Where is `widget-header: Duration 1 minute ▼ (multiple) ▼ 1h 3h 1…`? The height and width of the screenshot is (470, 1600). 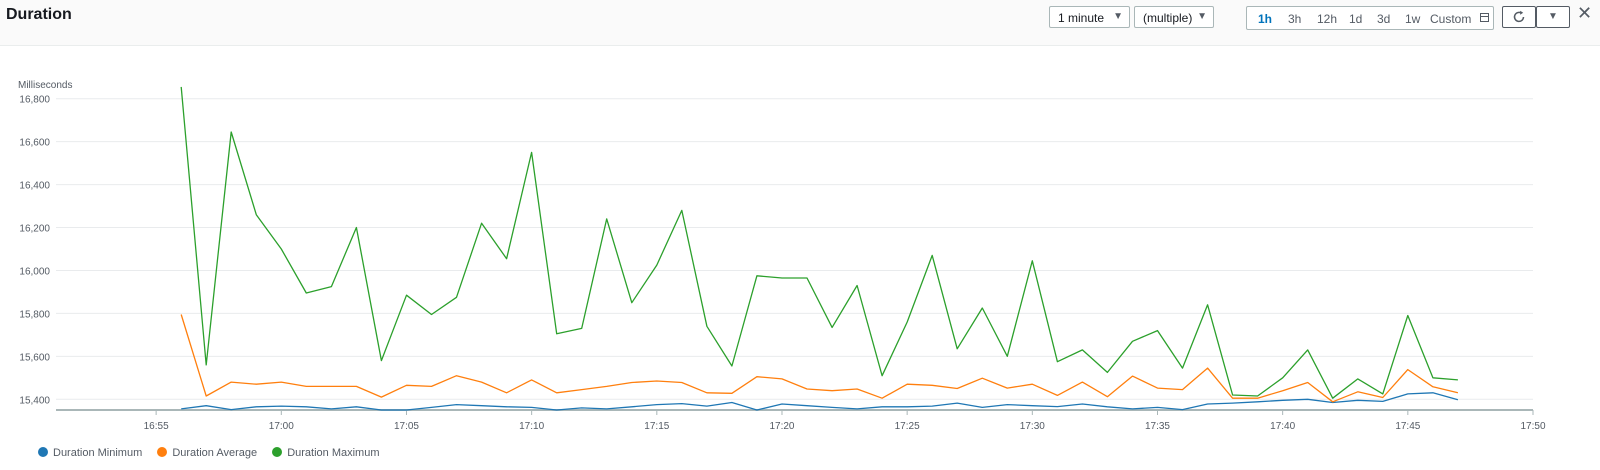 widget-header: Duration 1 minute ▼ (multiple) ▼ 1h 3h 1… is located at coordinates (800, 23).